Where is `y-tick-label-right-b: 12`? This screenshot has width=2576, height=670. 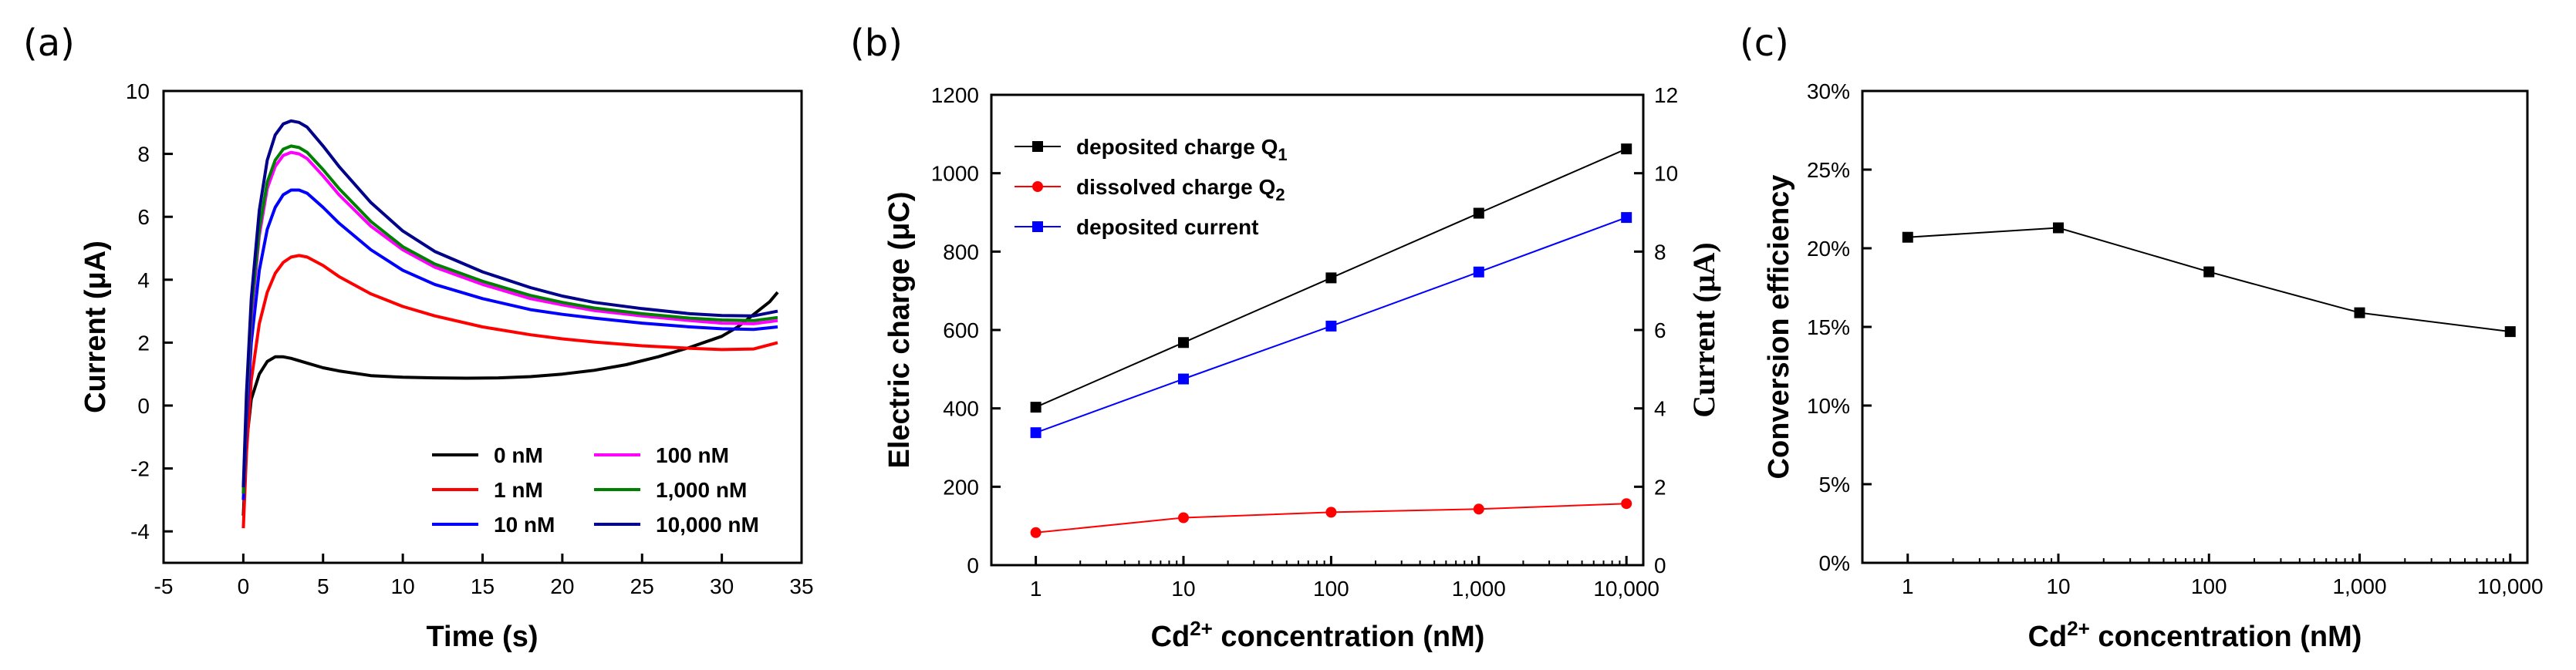
y-tick-label-right-b: 12 is located at coordinates (1666, 95).